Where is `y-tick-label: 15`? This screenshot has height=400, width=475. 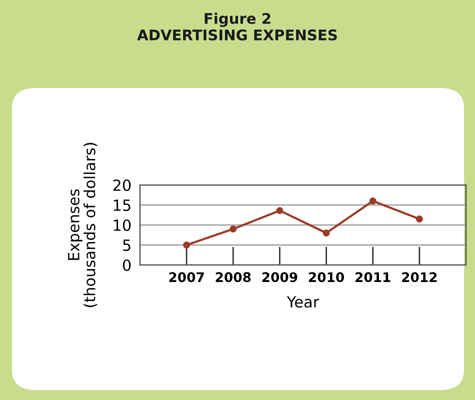
y-tick-label: 15 is located at coordinates (122, 206).